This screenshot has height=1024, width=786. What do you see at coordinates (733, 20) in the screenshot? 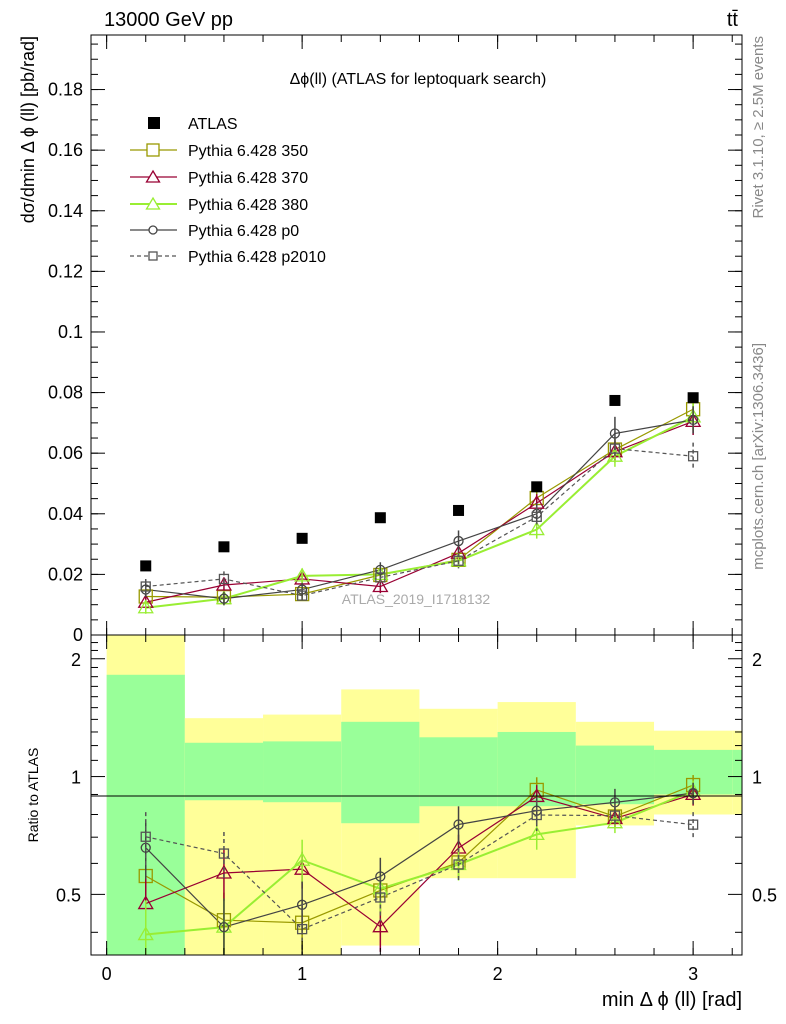
I see `header-process-label: tt̄` at bounding box center [733, 20].